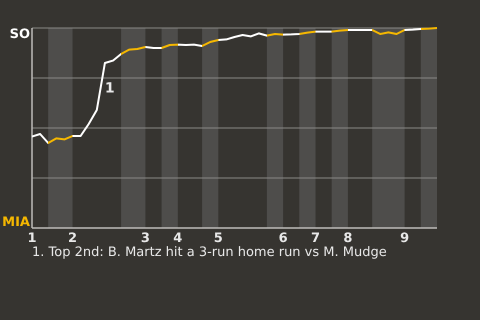 The width and height of the screenshot is (480, 320). Describe the element at coordinates (315, 238) in the screenshot. I see `x-tick-label: 7` at that location.